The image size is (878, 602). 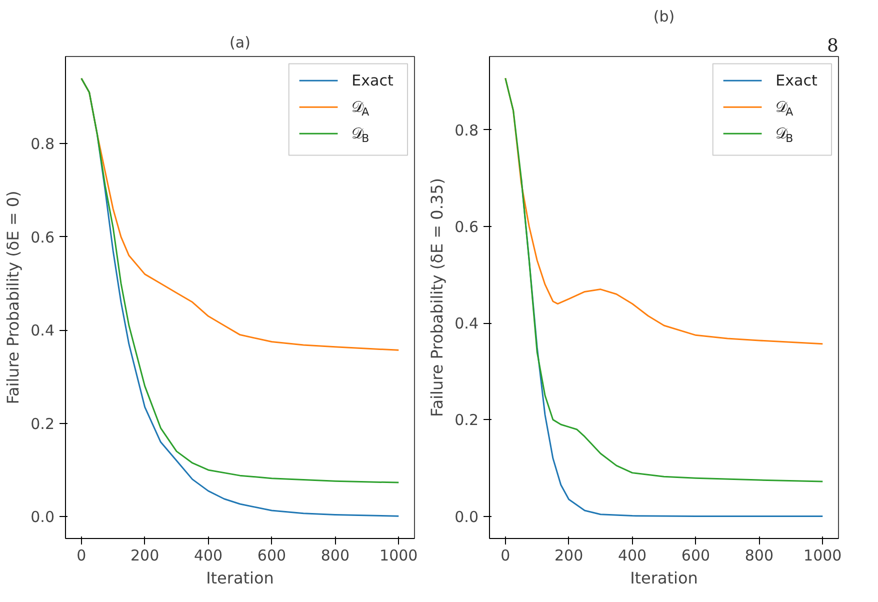 What do you see at coordinates (13, 297) in the screenshot?
I see `y-axis-title: Failure Probability (δE = 0)` at bounding box center [13, 297].